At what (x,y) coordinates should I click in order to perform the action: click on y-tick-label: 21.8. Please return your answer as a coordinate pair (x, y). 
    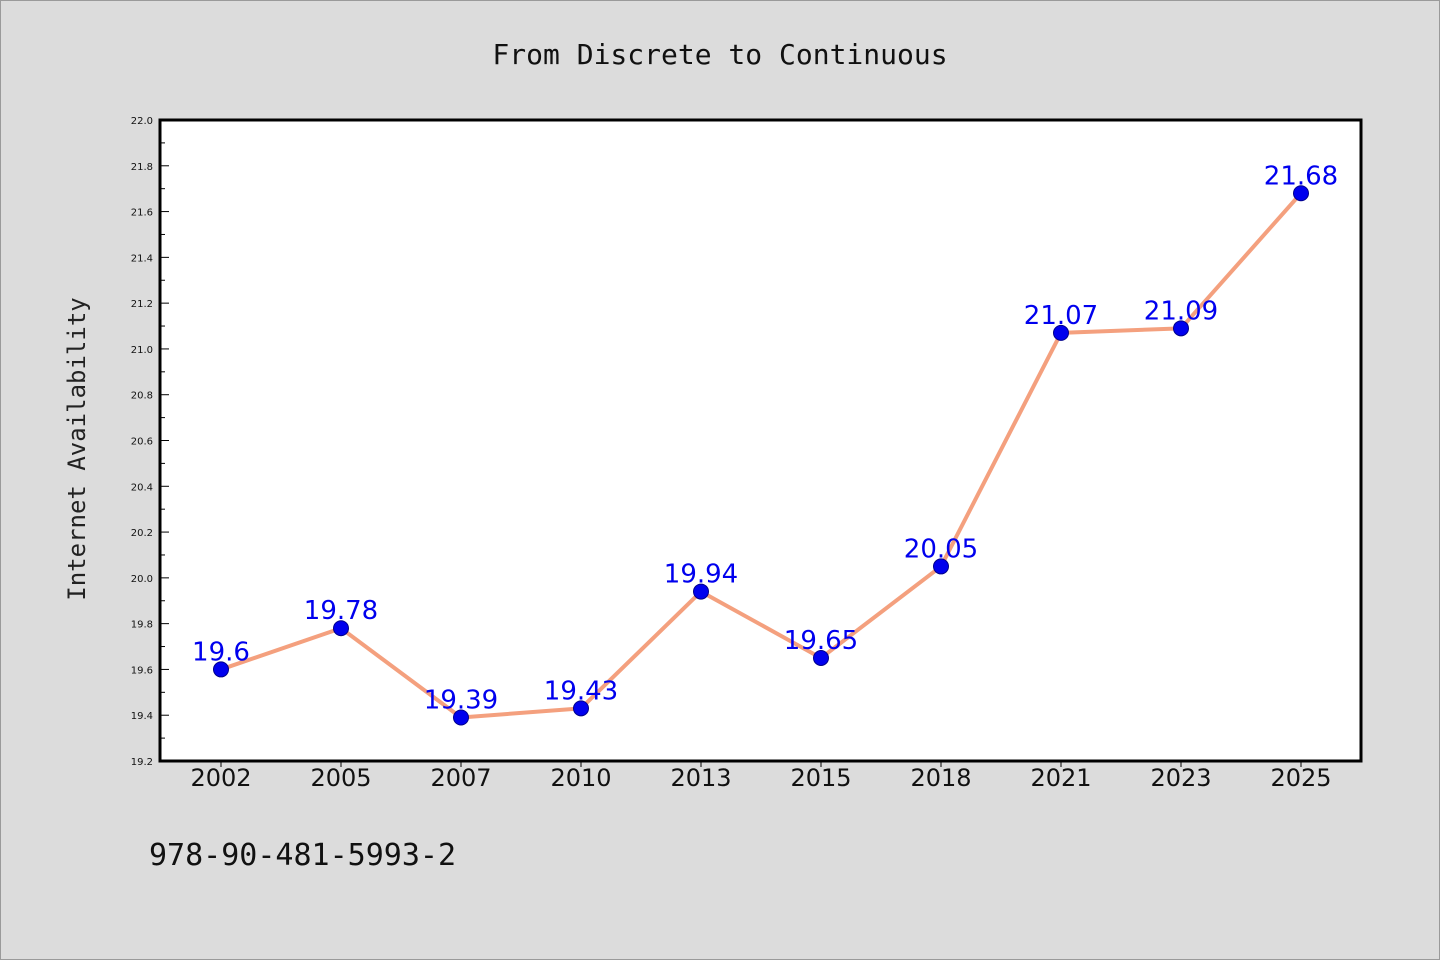
    Looking at the image, I should click on (142, 167).